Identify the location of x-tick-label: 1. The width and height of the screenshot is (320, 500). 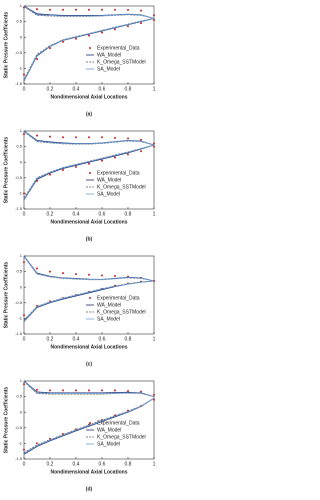
(154, 214).